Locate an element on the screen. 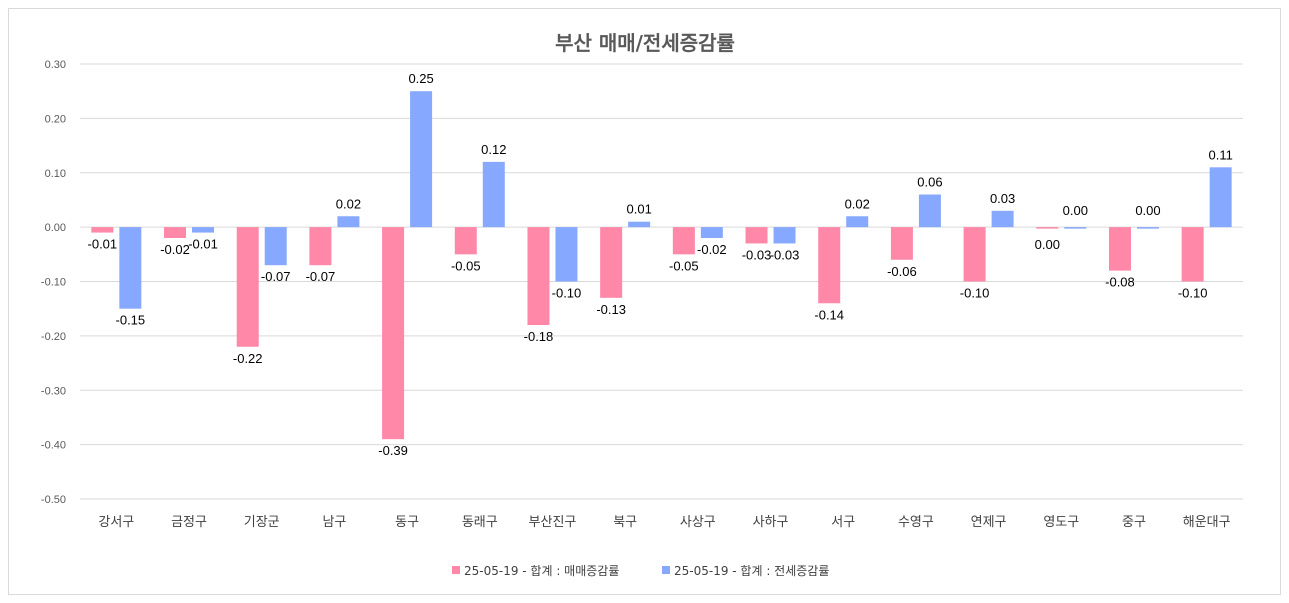 The width and height of the screenshot is (1289, 603). y-tick-label: -0.10 is located at coordinates (53, 283).